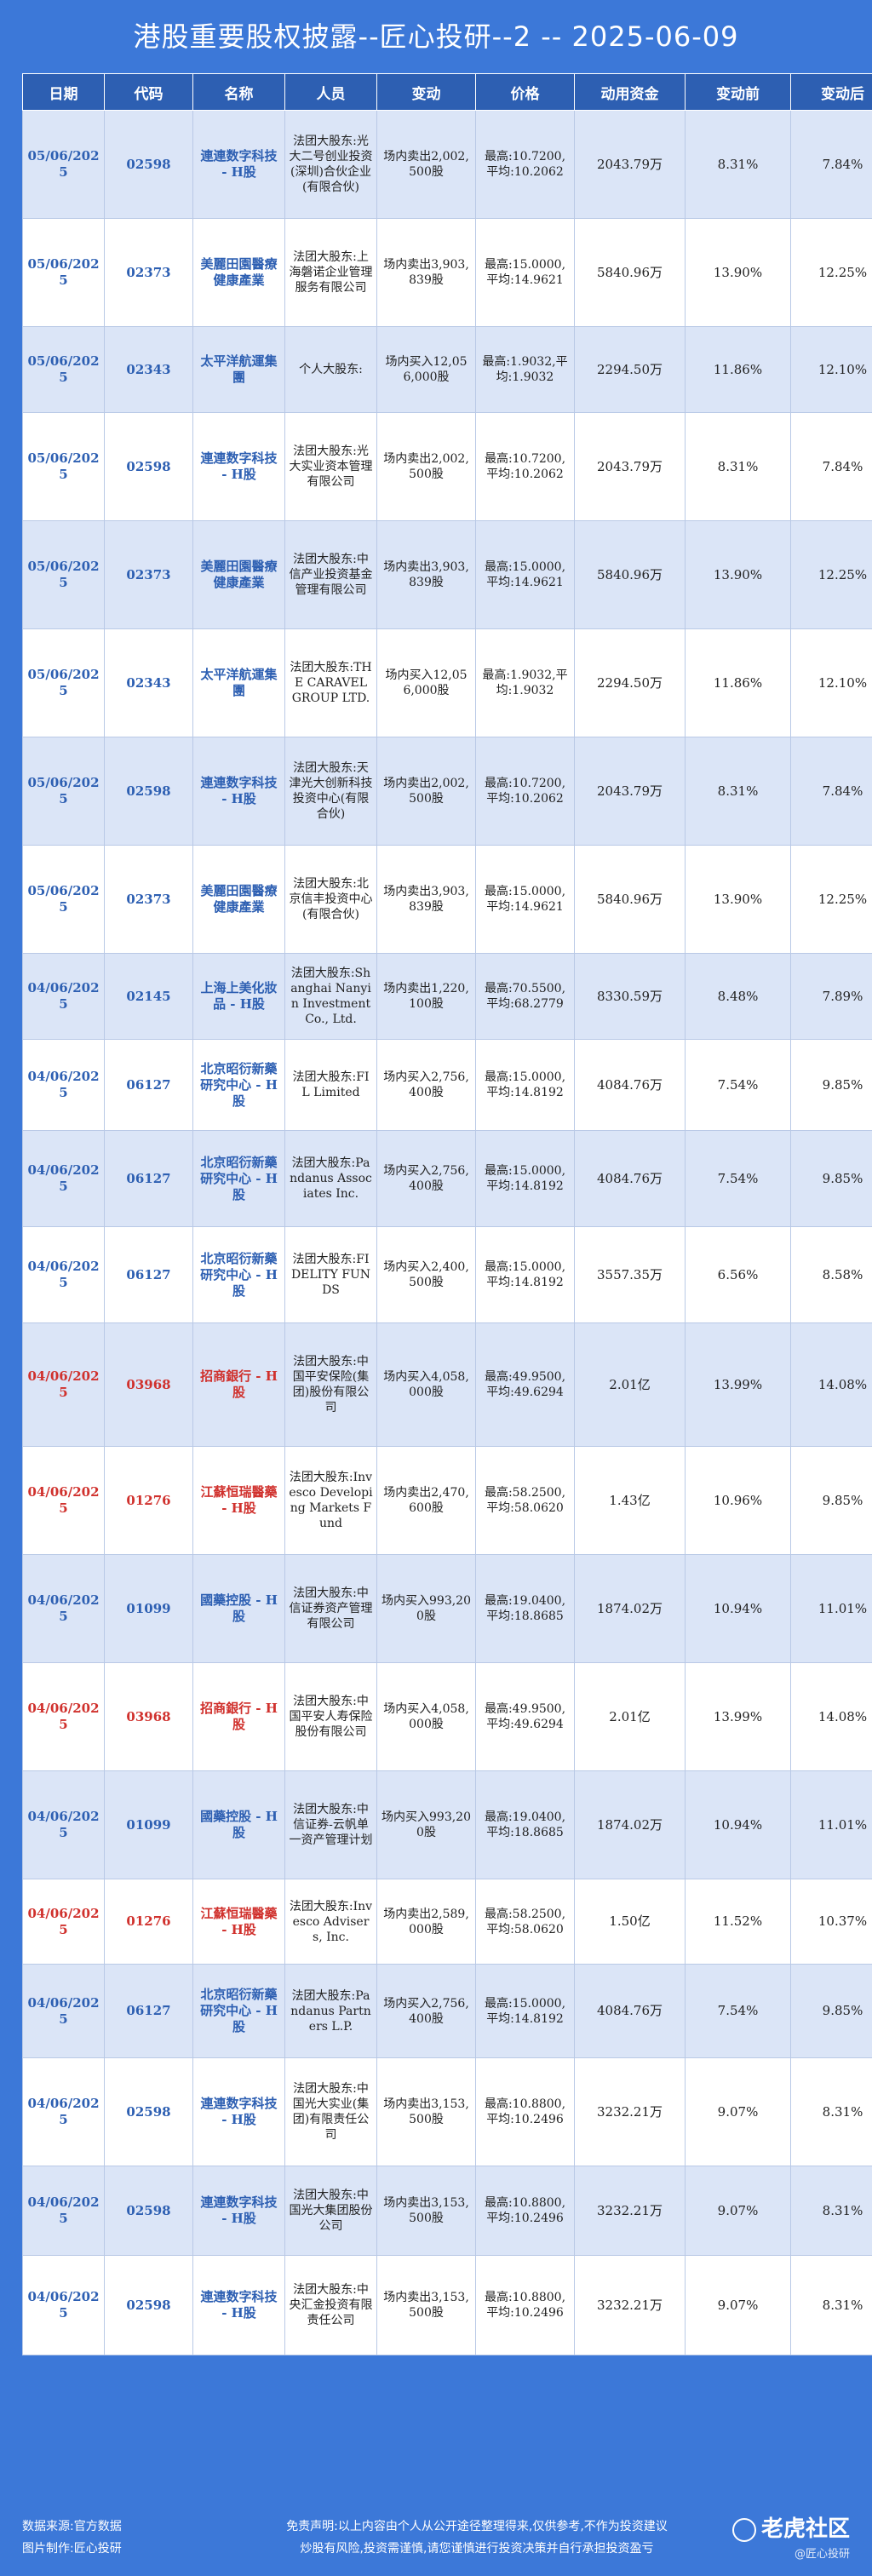 This screenshot has width=872, height=2576. Describe the element at coordinates (630, 791) in the screenshot. I see `row-amount: 2043.79万` at that location.